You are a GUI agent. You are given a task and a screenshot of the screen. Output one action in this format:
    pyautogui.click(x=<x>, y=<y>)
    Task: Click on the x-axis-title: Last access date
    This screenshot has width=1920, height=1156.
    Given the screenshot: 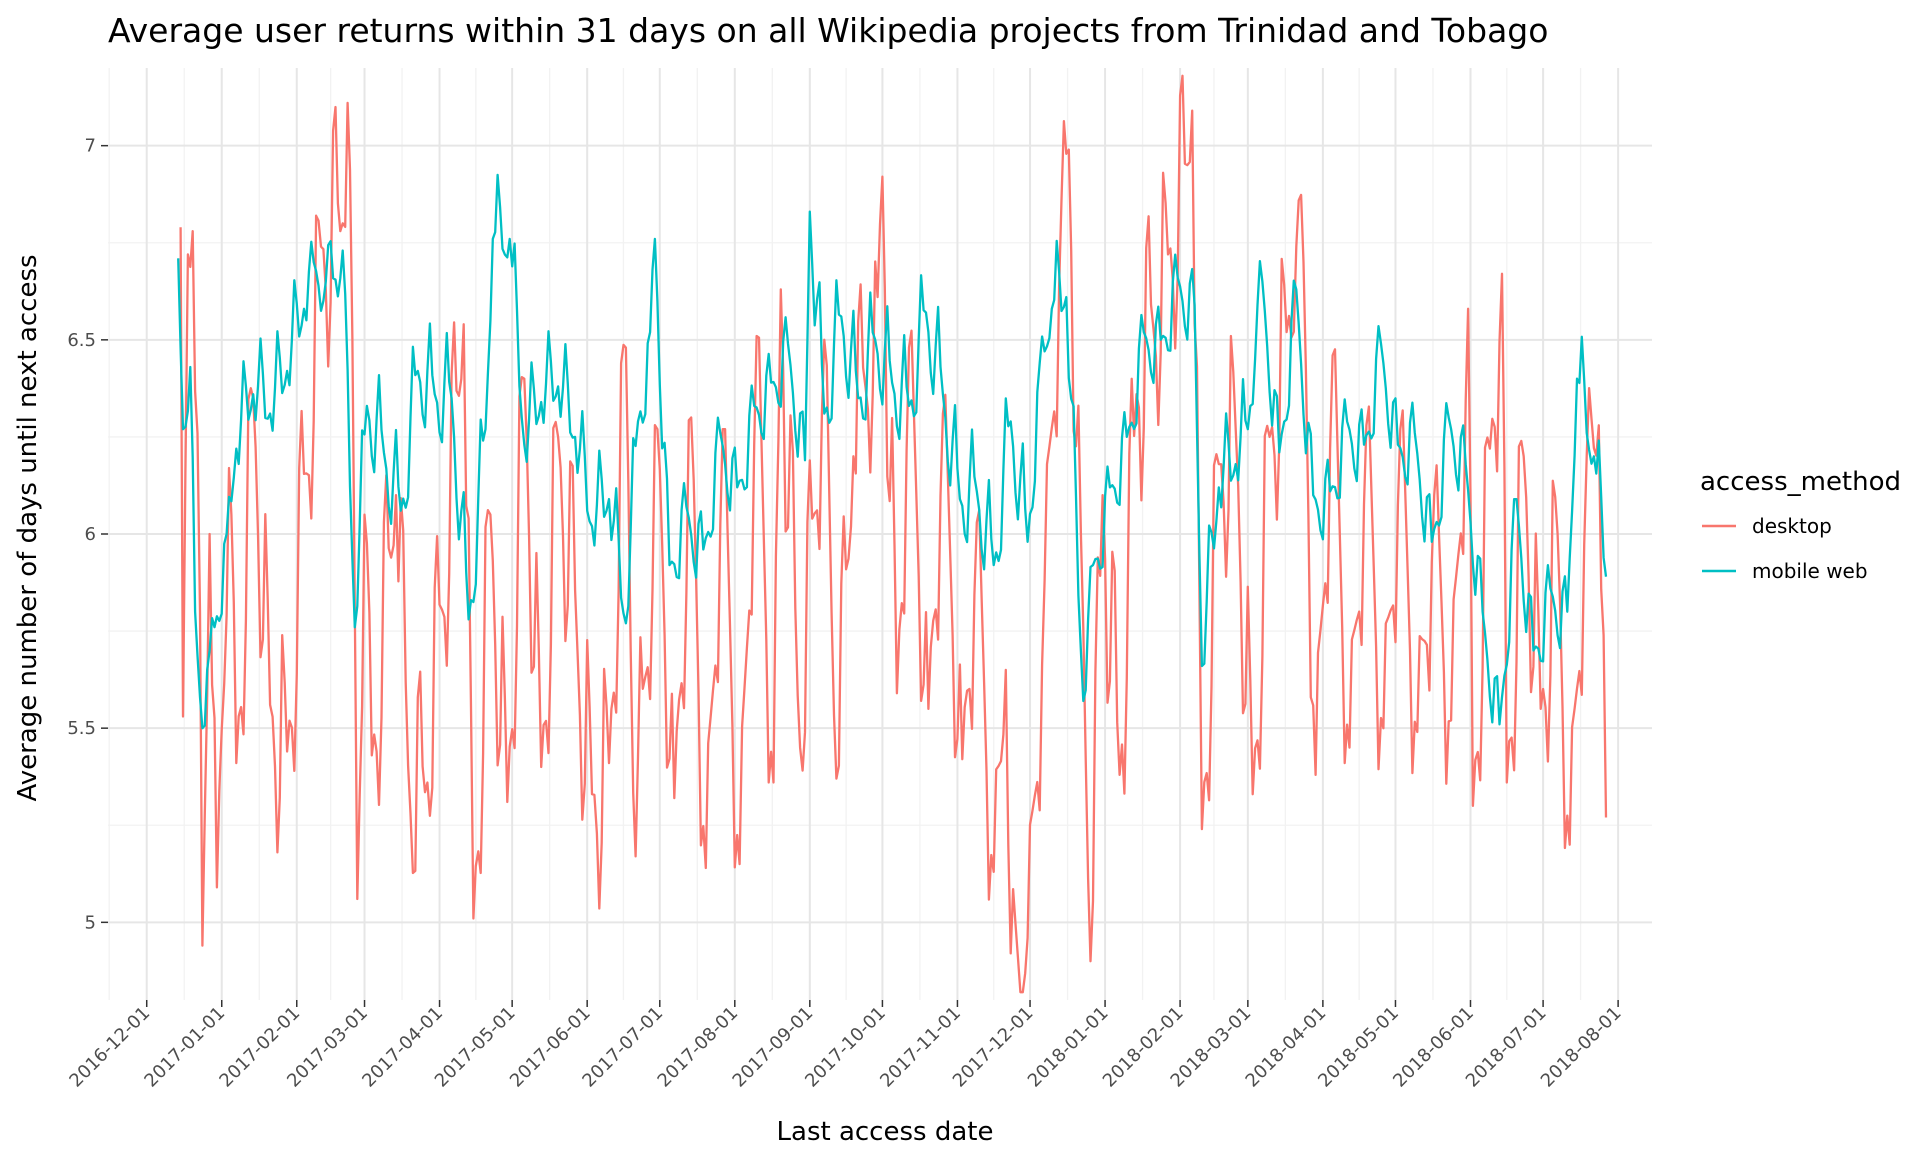 What is the action you would take?
    pyautogui.click(x=885, y=1132)
    